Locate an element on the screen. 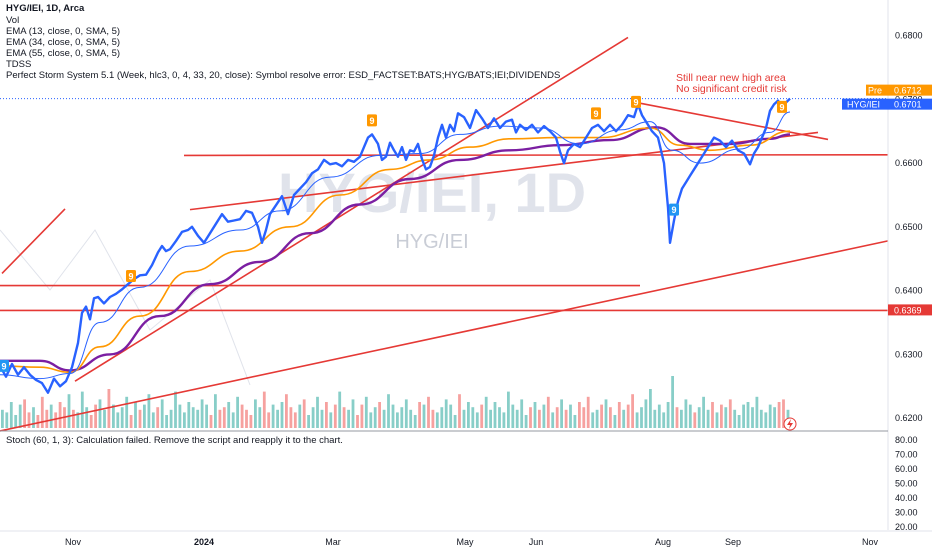  background-zigzag is located at coordinates (125, 307).